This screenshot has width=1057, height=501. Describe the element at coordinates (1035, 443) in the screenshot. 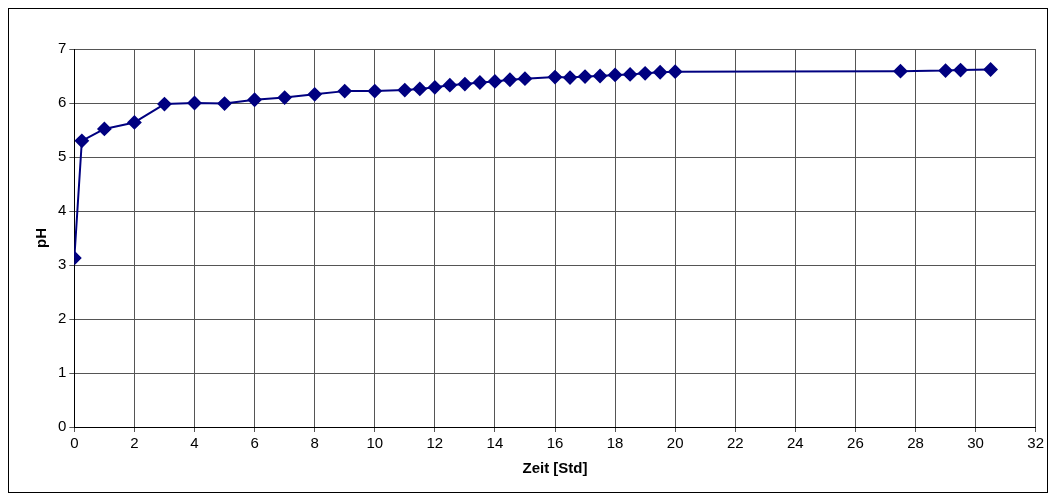

I see `x-tick-label: 32` at that location.